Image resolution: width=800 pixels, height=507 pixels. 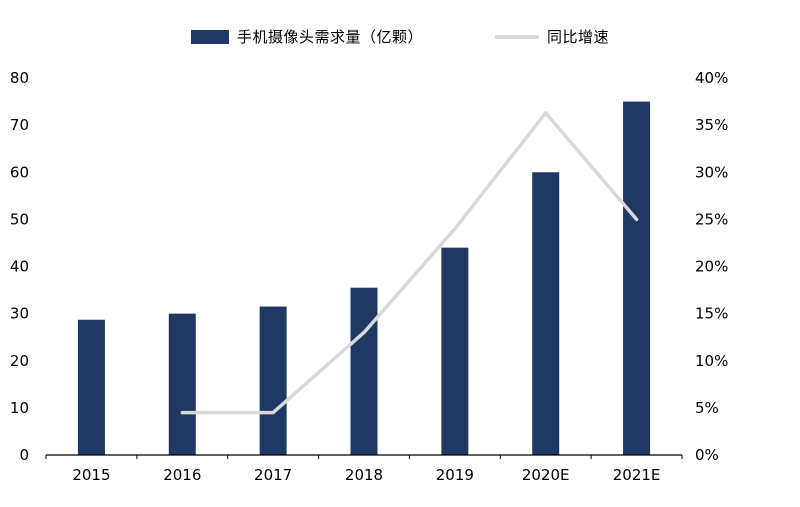 What do you see at coordinates (329, 37) in the screenshot?
I see `bar-series-label: 手机摄像头需求量（亿颗）` at bounding box center [329, 37].